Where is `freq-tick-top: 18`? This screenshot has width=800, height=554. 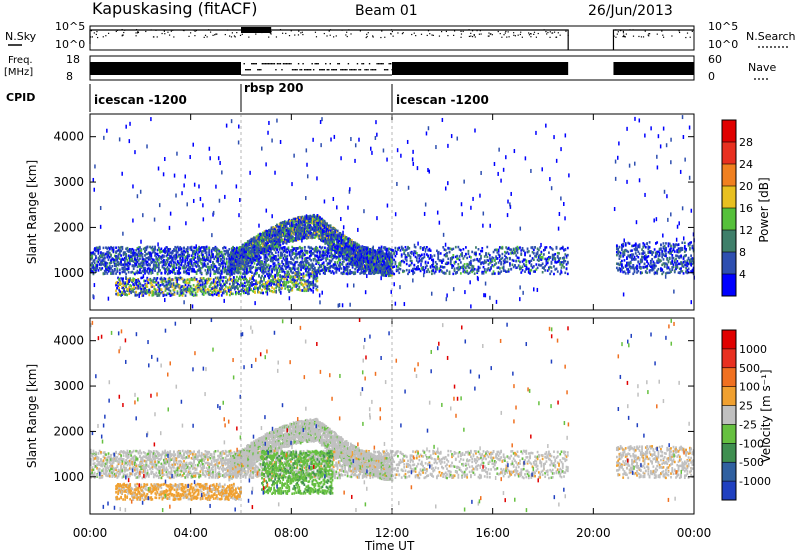
freq-tick-top: 18 is located at coordinates (73, 59).